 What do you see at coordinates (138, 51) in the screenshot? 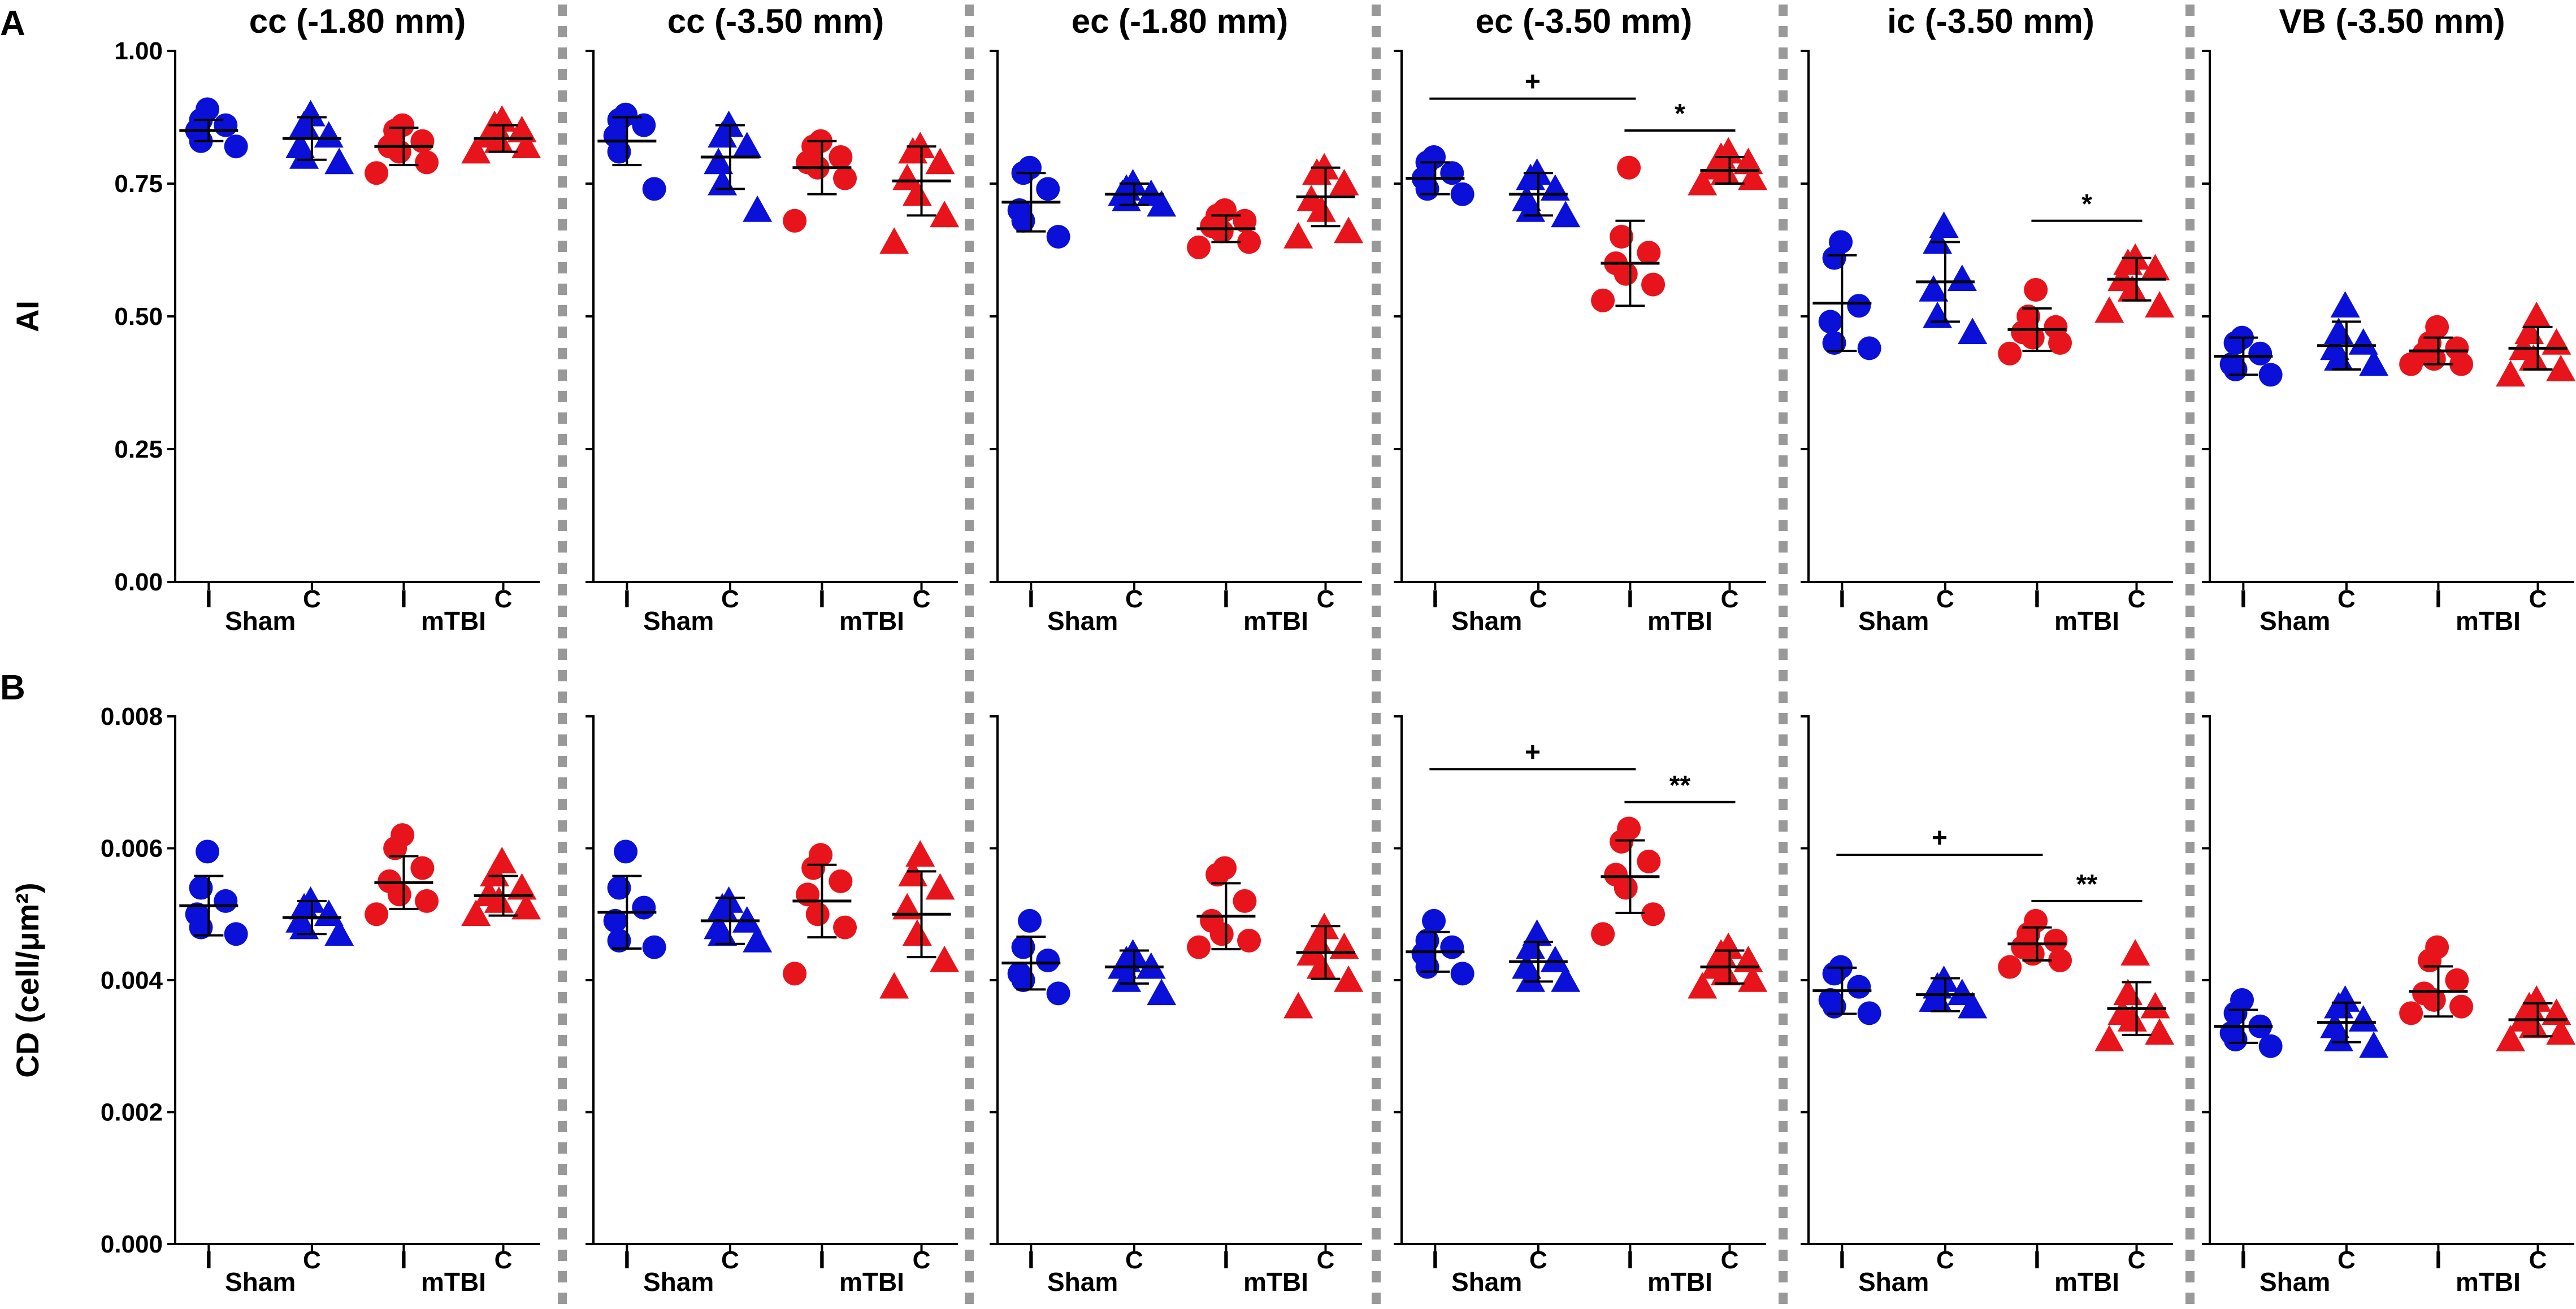
I see `y-tick-label: 1.00` at bounding box center [138, 51].